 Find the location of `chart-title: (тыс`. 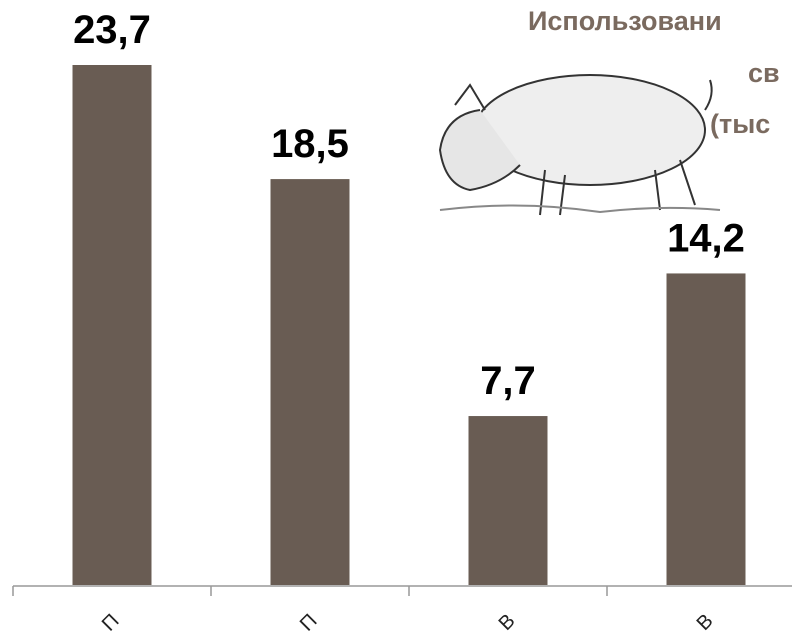

chart-title: (тыс is located at coordinates (740, 124).